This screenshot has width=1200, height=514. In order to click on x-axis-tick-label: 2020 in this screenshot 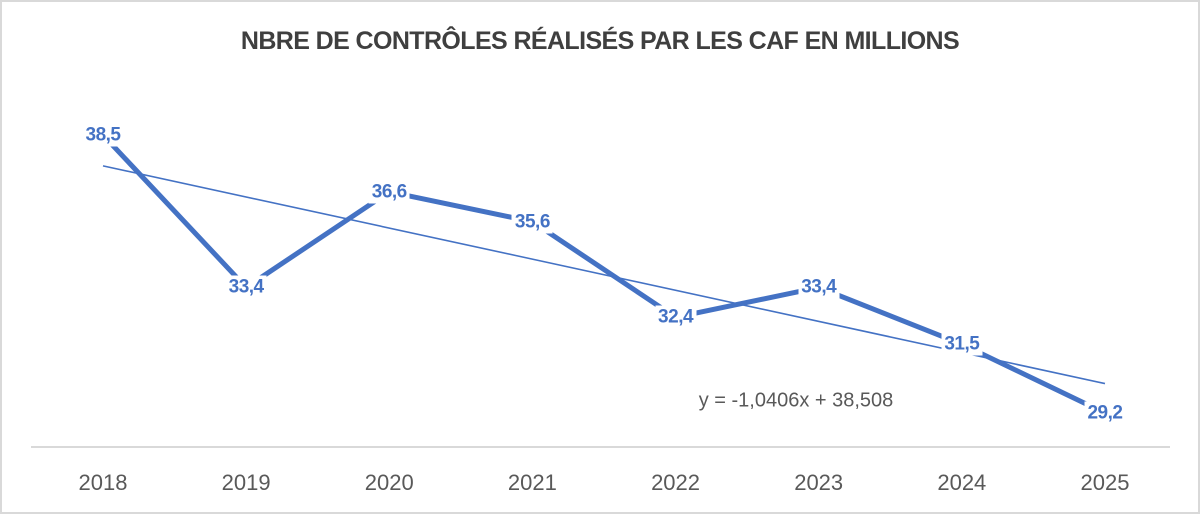, I will do `click(389, 482)`.